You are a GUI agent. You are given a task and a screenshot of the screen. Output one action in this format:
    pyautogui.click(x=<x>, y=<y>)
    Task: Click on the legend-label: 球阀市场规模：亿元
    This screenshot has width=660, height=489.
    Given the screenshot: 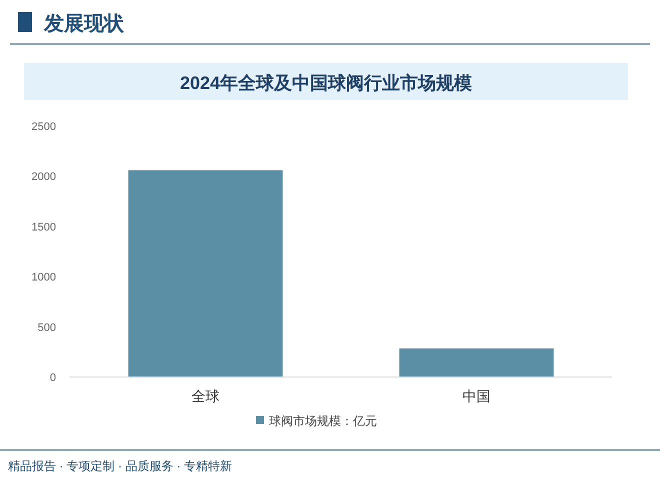 What is the action you would take?
    pyautogui.click(x=323, y=421)
    